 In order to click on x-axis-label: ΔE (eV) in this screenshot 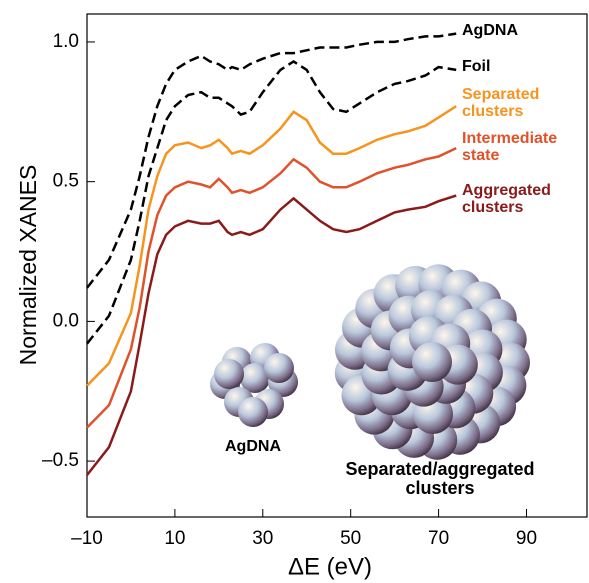, I will do `click(330, 566)`.